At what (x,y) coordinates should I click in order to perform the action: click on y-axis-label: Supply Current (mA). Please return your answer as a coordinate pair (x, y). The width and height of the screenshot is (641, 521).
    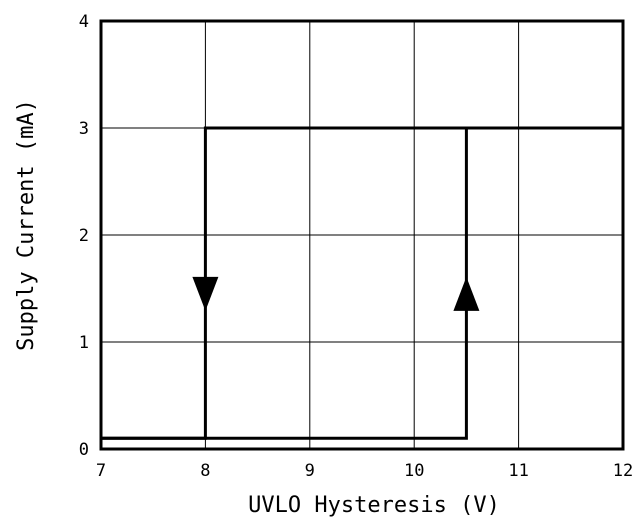
    Looking at the image, I should click on (26, 225).